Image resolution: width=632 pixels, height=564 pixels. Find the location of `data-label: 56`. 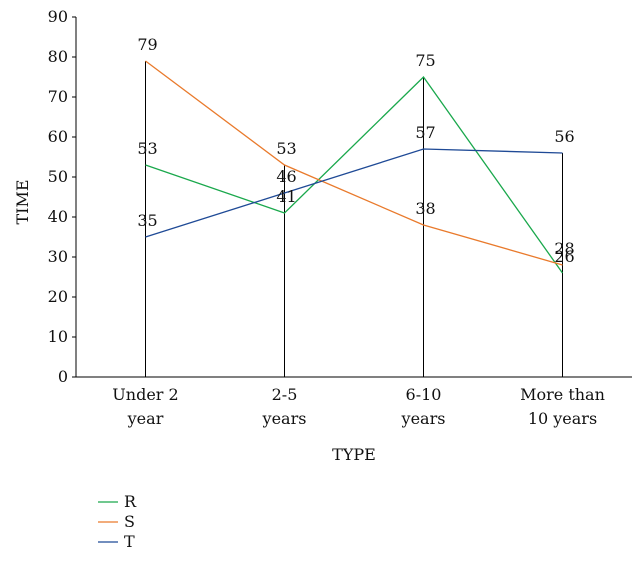

data-label: 56 is located at coordinates (564, 136).